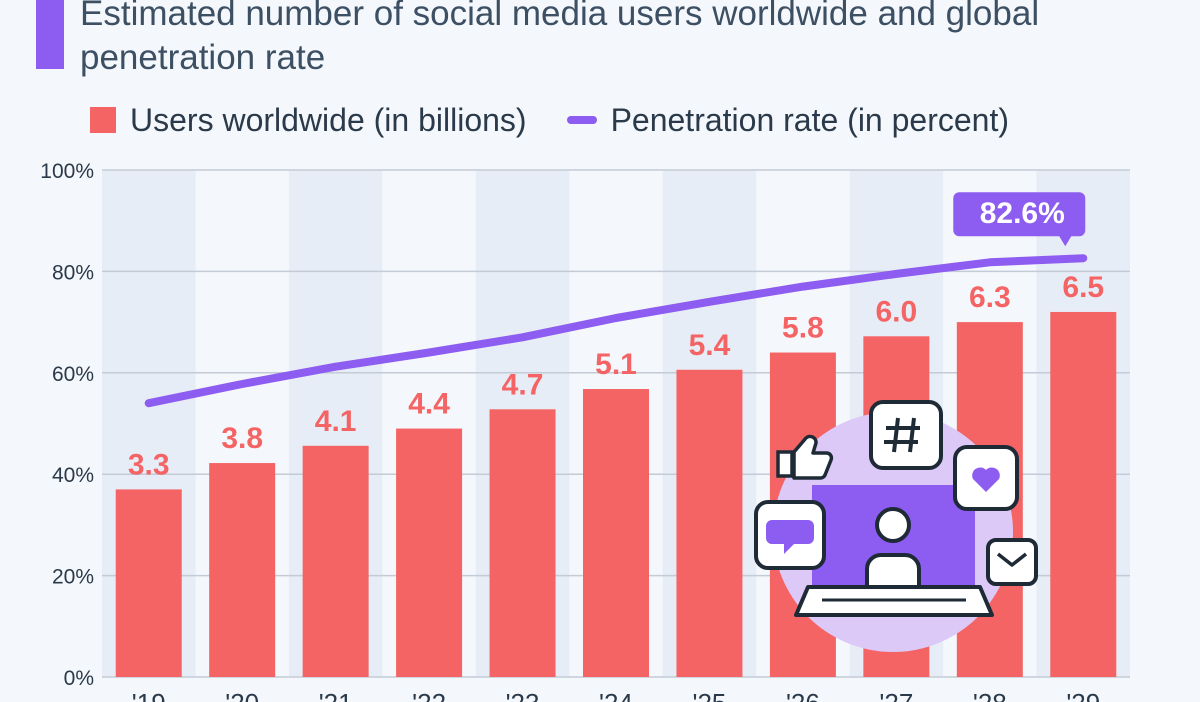 The image size is (1200, 702). Describe the element at coordinates (894, 551) in the screenshot. I see `laptop-user-icon` at that location.